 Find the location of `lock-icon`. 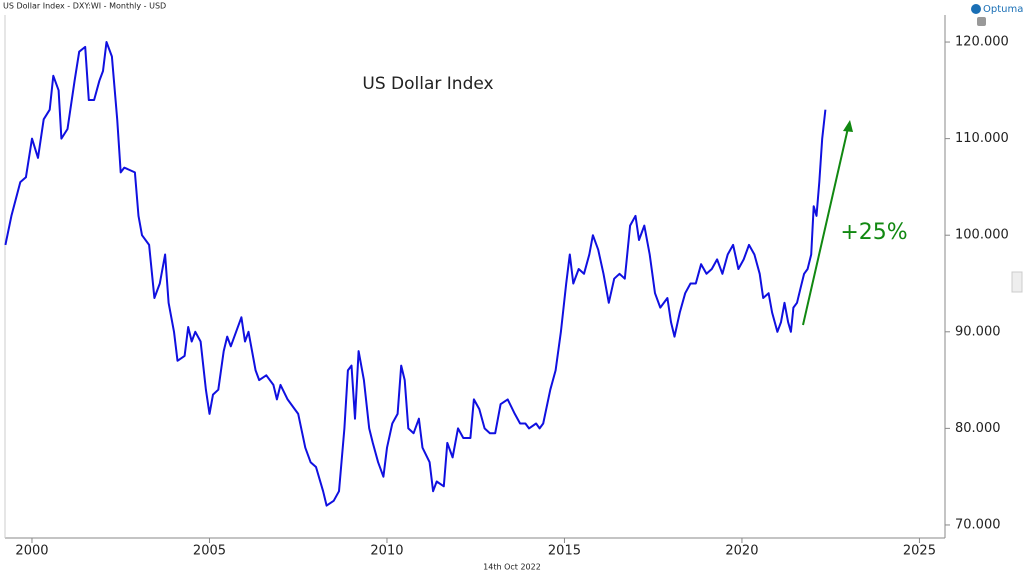

lock-icon is located at coordinates (981, 21).